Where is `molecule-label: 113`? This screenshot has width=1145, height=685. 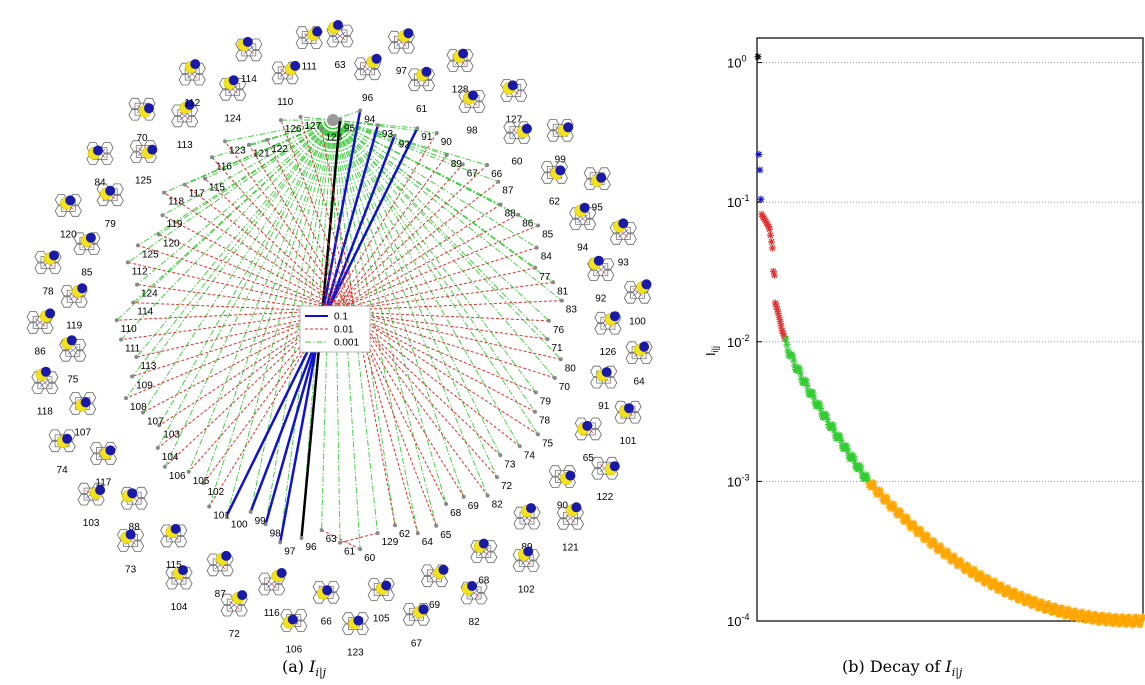
molecule-label: 113 is located at coordinates (185, 145).